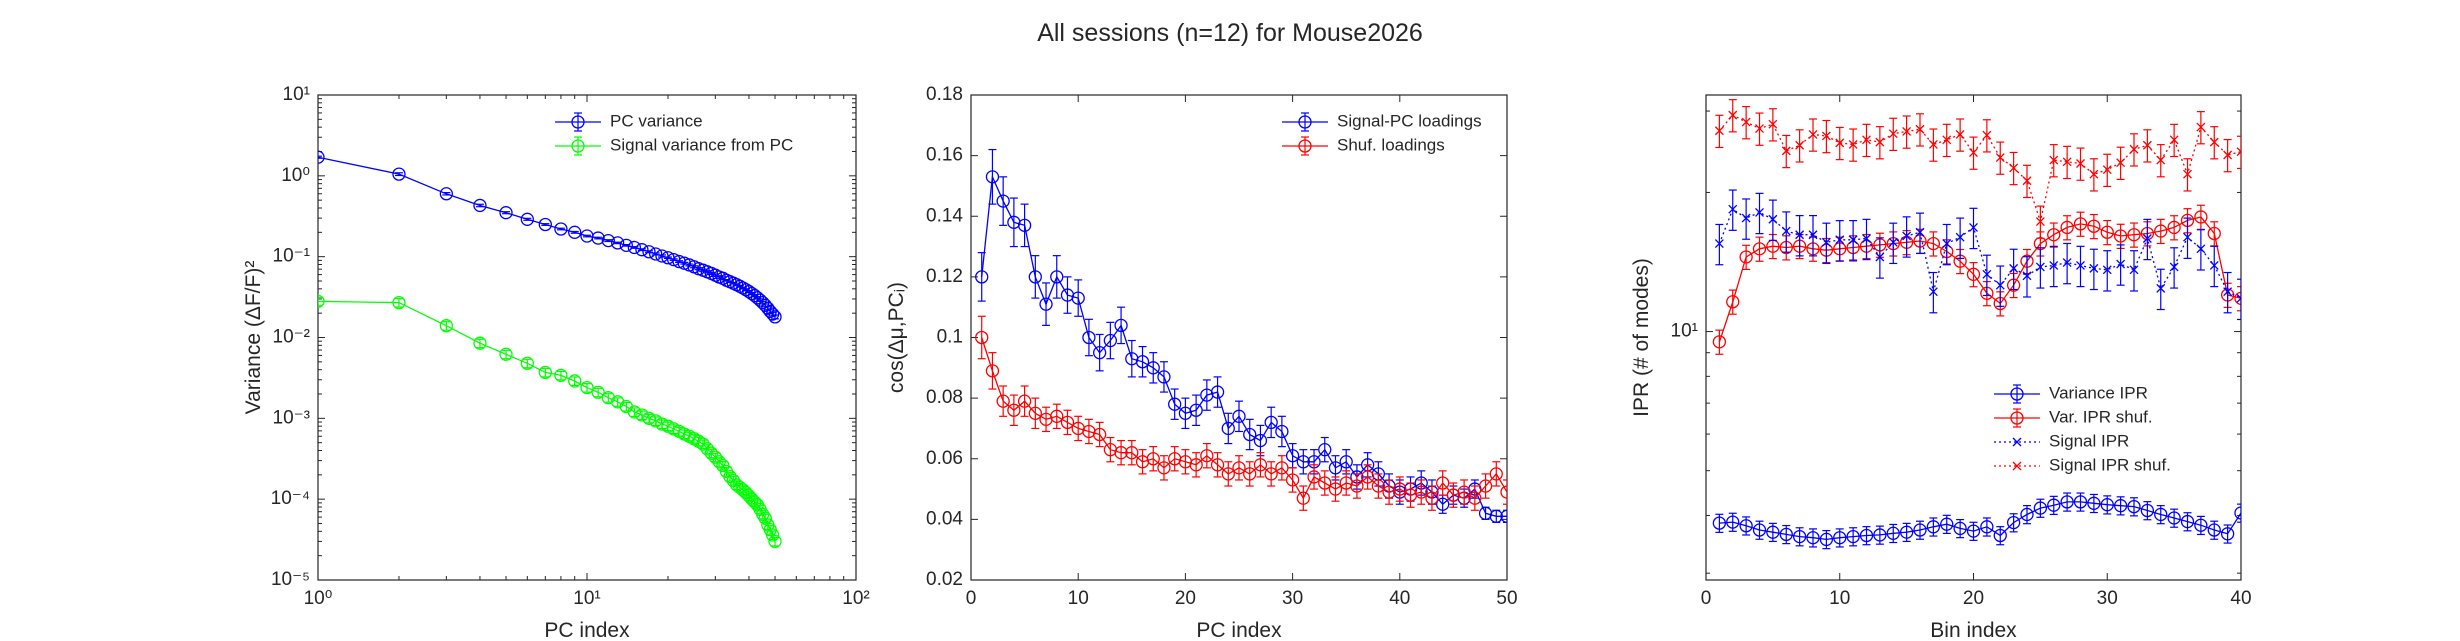 Image resolution: width=2460 pixels, height=641 pixels. I want to click on x-tick-label: 10, so click(1078, 598).